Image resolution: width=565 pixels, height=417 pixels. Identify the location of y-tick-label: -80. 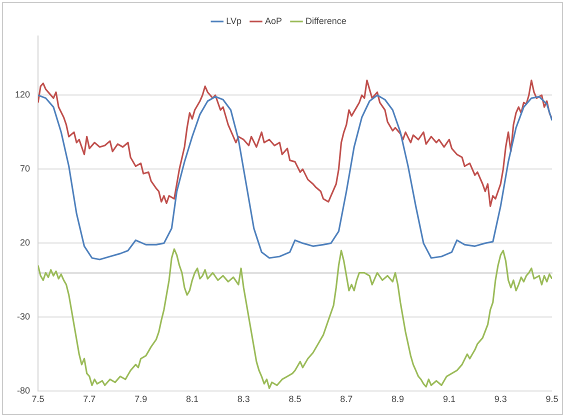
(23, 391).